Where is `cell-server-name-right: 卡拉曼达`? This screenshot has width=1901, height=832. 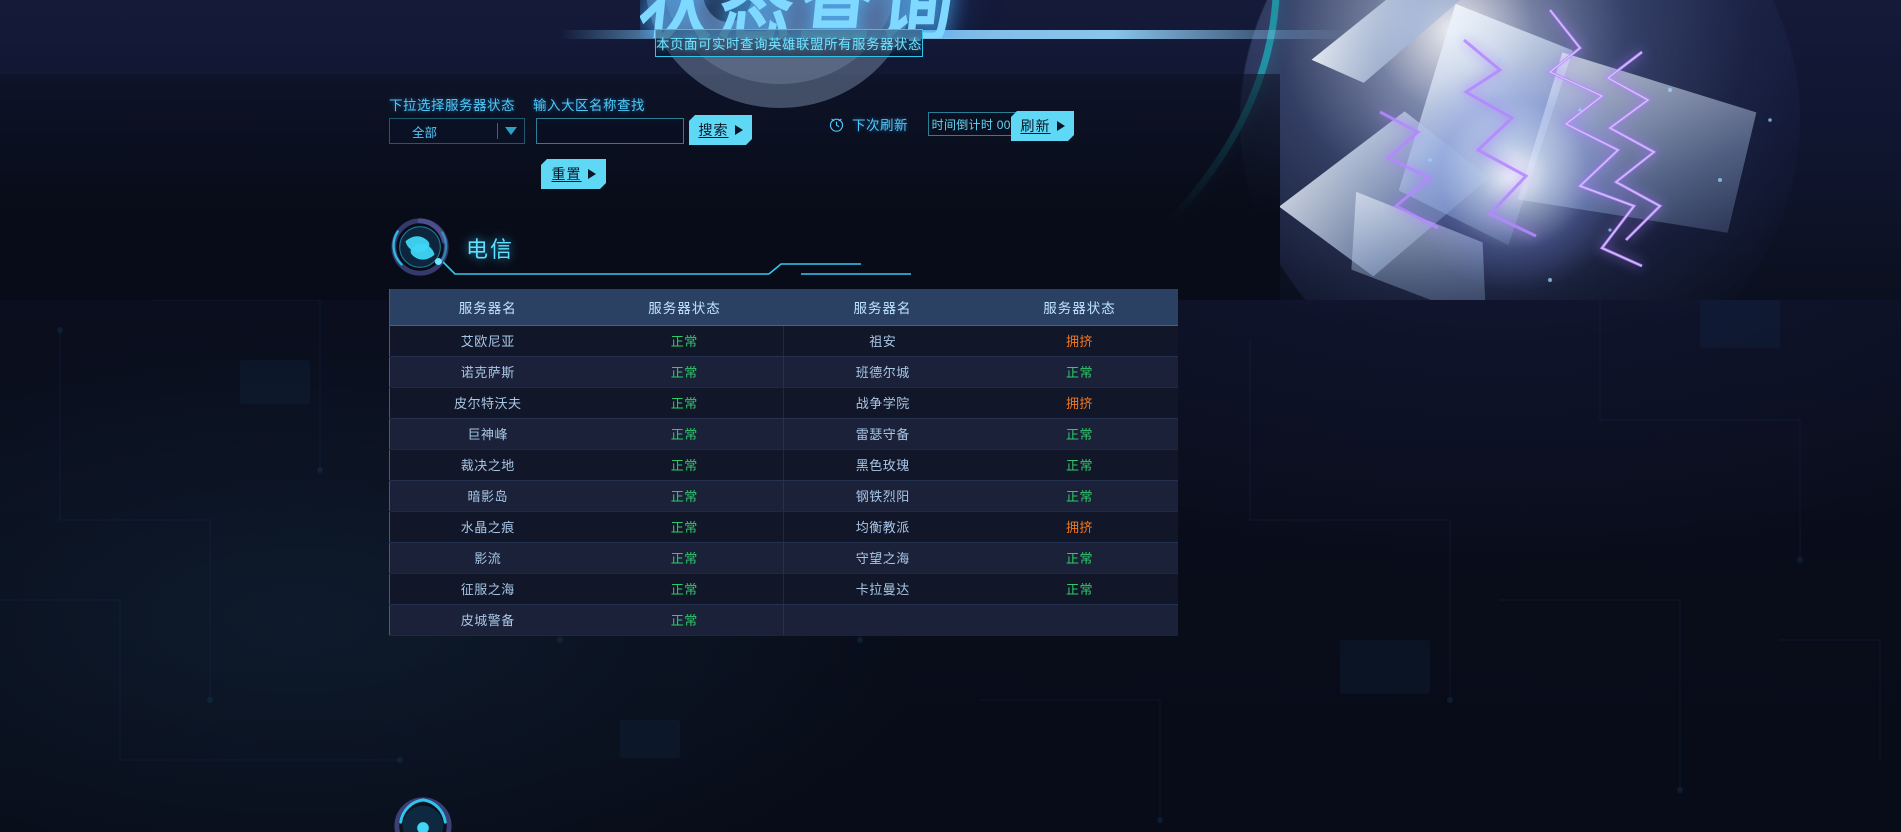 cell-server-name-right: 卡拉曼达 is located at coordinates (882, 589).